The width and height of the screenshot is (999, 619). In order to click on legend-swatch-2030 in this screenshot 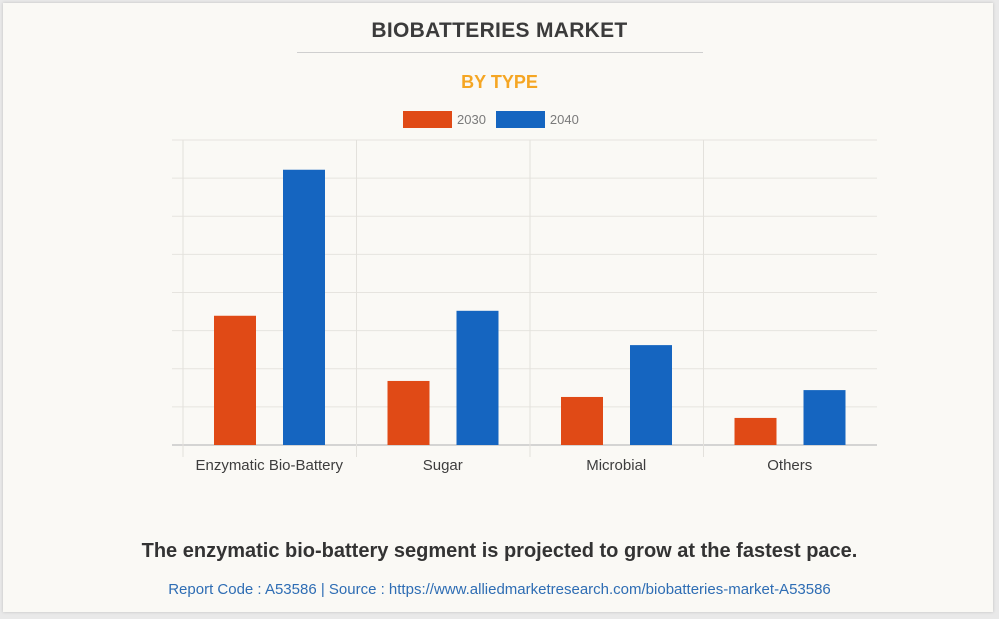, I will do `click(427, 119)`.